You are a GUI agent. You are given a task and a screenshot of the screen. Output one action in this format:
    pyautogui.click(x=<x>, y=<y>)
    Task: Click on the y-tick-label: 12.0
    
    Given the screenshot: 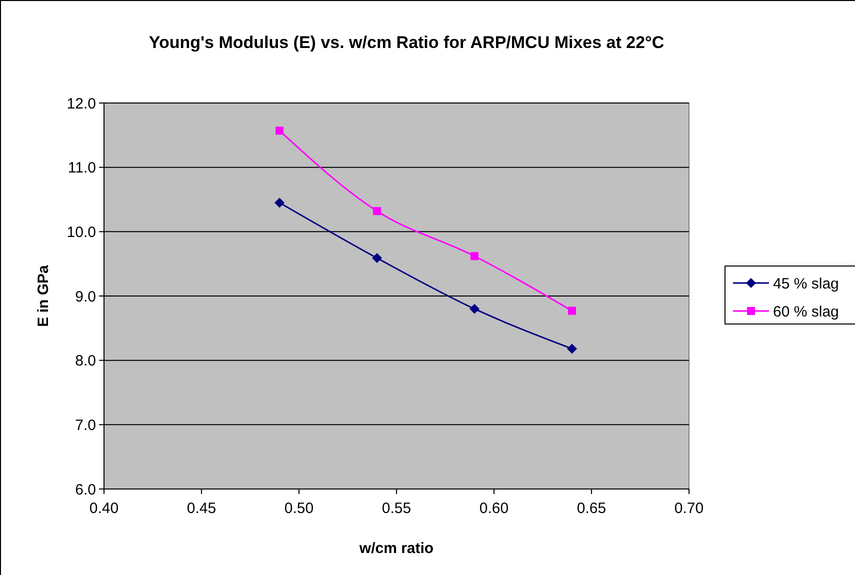 What is the action you would take?
    pyautogui.click(x=81, y=103)
    